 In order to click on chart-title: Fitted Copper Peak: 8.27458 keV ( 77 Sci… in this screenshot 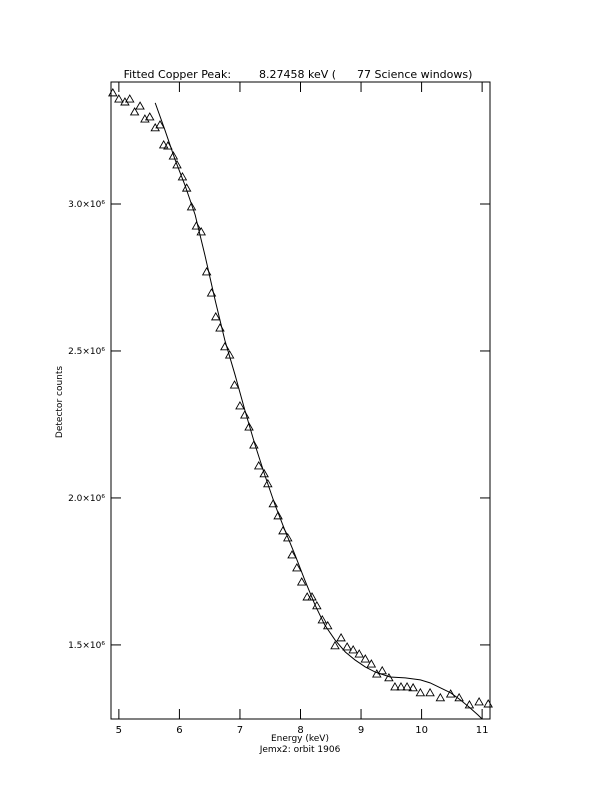, I will do `click(298, 74)`.